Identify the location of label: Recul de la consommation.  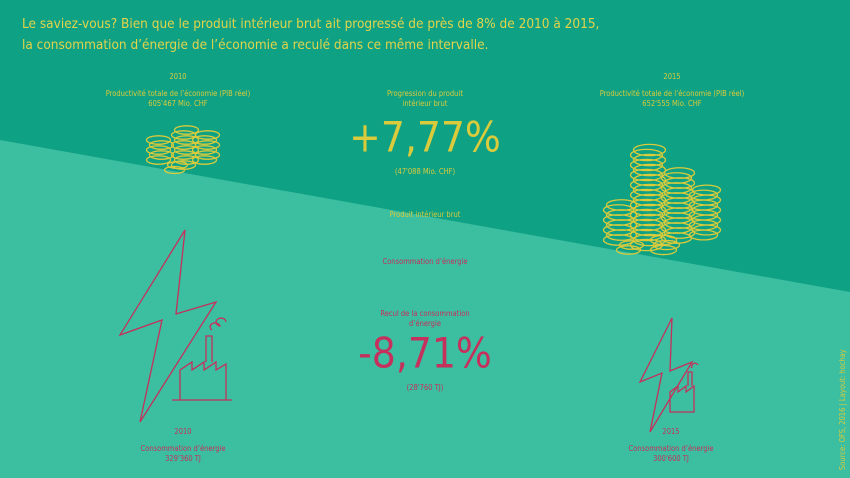
(424, 313).